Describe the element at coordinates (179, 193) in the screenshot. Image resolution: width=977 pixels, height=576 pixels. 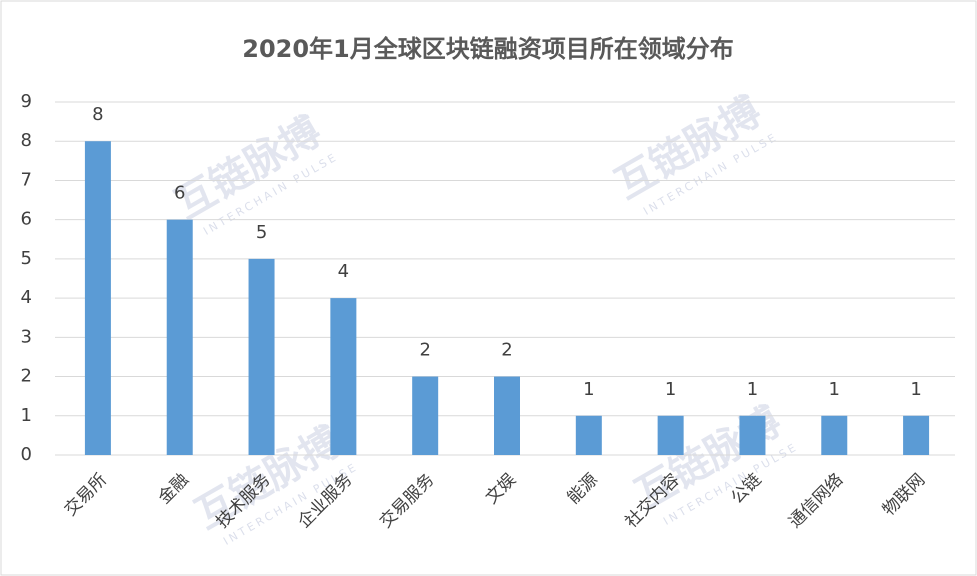
I see `data-label: 6` at that location.